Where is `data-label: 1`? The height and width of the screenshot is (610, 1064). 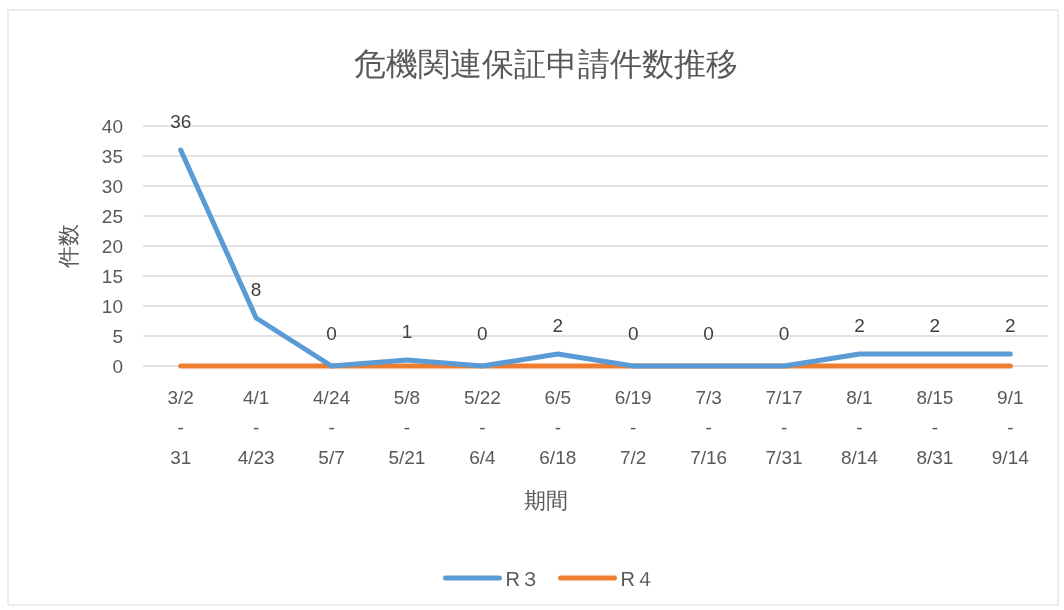 data-label: 1 is located at coordinates (407, 331).